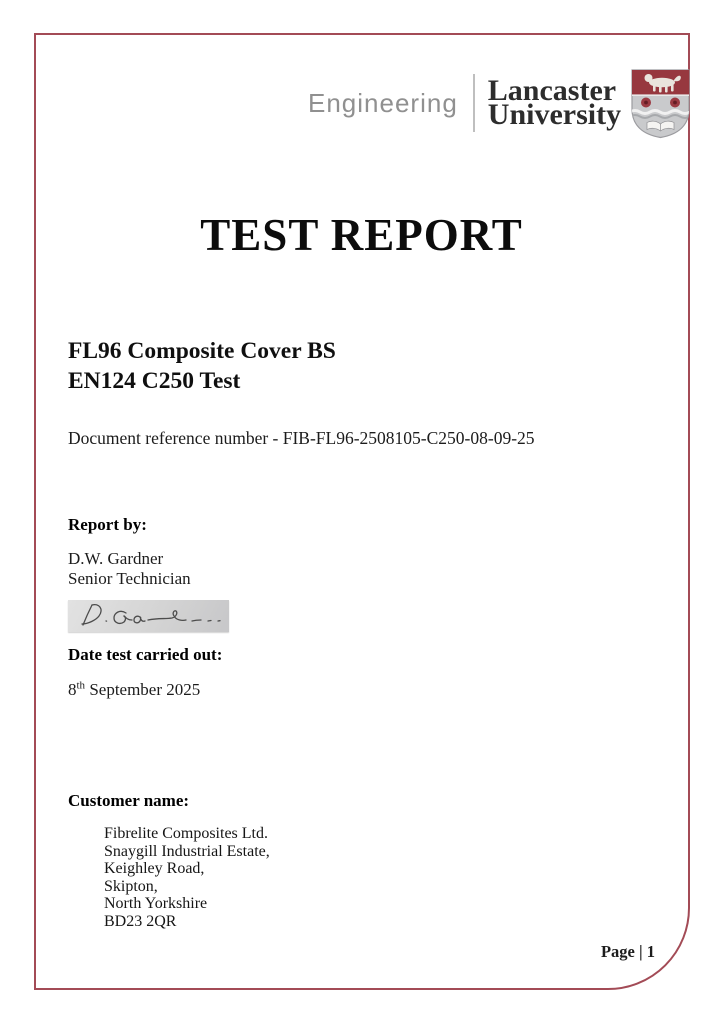 The image size is (723, 1024). What do you see at coordinates (202, 351) in the screenshot?
I see `subject-title-line1: FL96 Composite Cover BS` at bounding box center [202, 351].